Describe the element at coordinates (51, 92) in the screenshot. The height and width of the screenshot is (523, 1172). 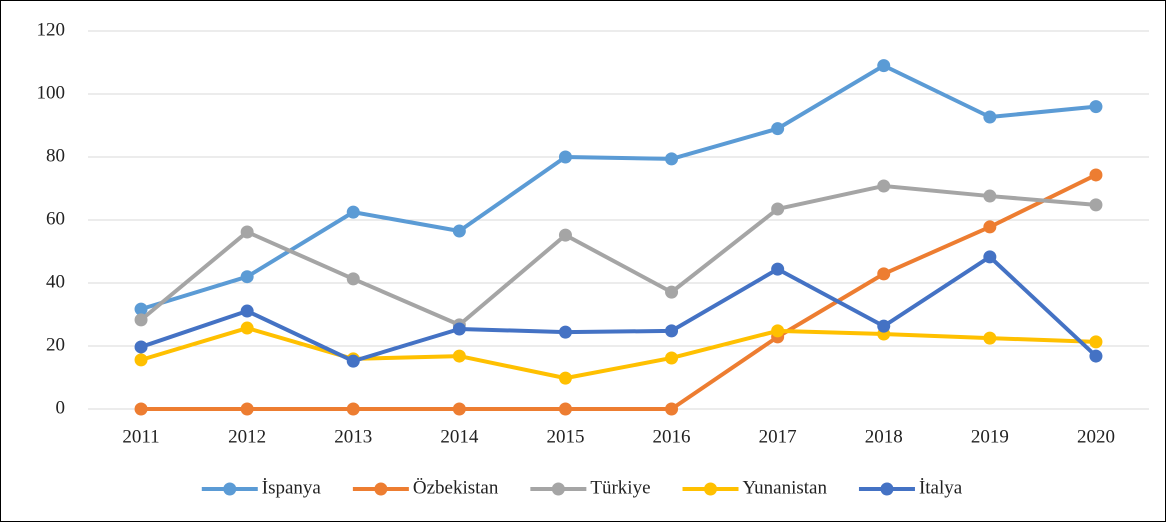
I see `y-tick-label: 100` at that location.